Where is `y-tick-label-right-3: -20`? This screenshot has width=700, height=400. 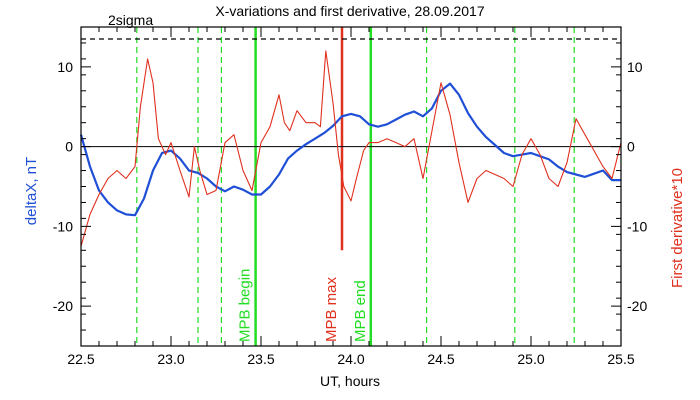
y-tick-label-right-3: -20 is located at coordinates (637, 306).